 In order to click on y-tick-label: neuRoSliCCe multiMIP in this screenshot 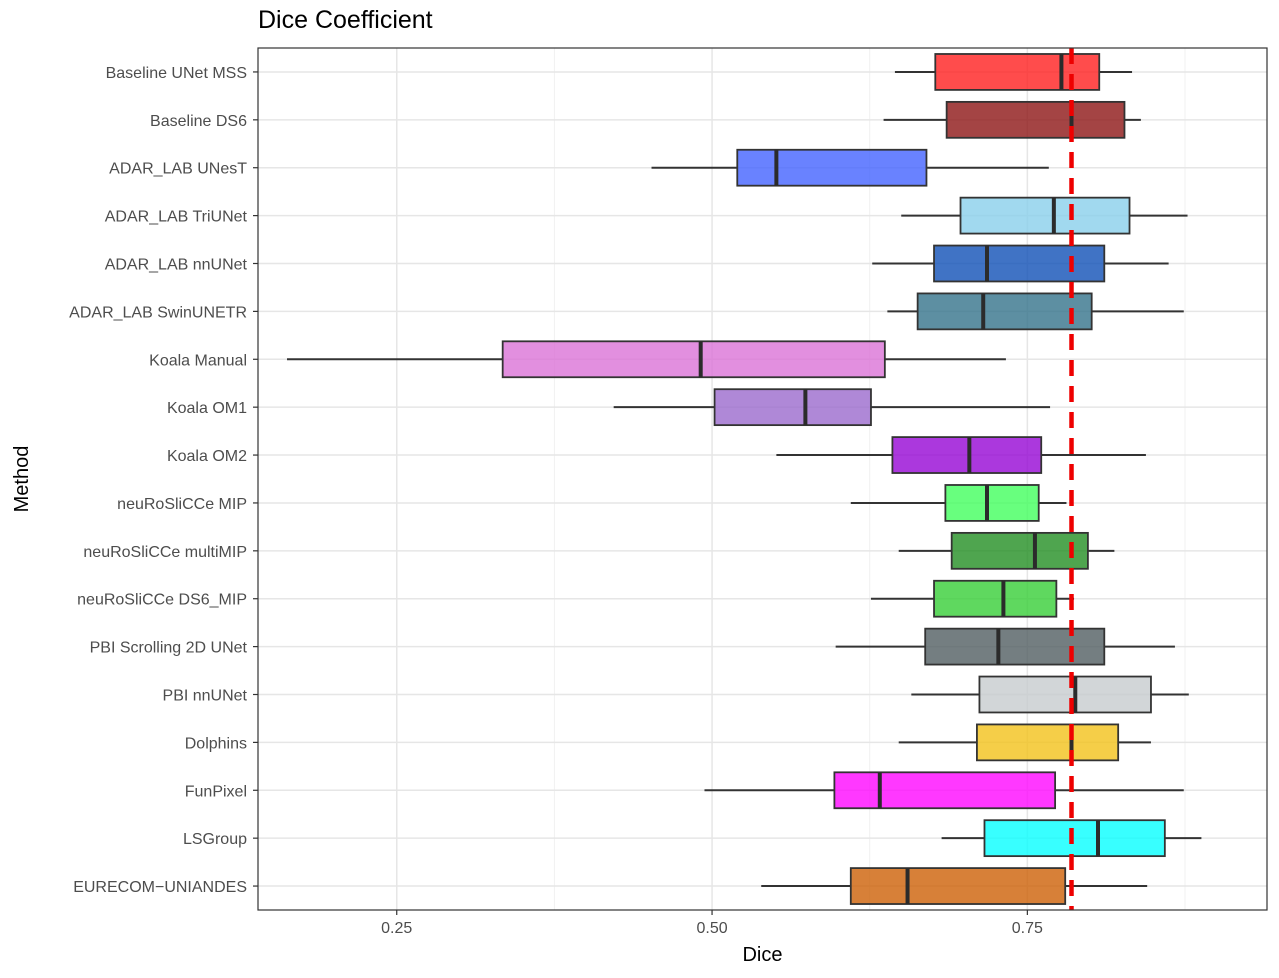, I will do `click(165, 552)`.